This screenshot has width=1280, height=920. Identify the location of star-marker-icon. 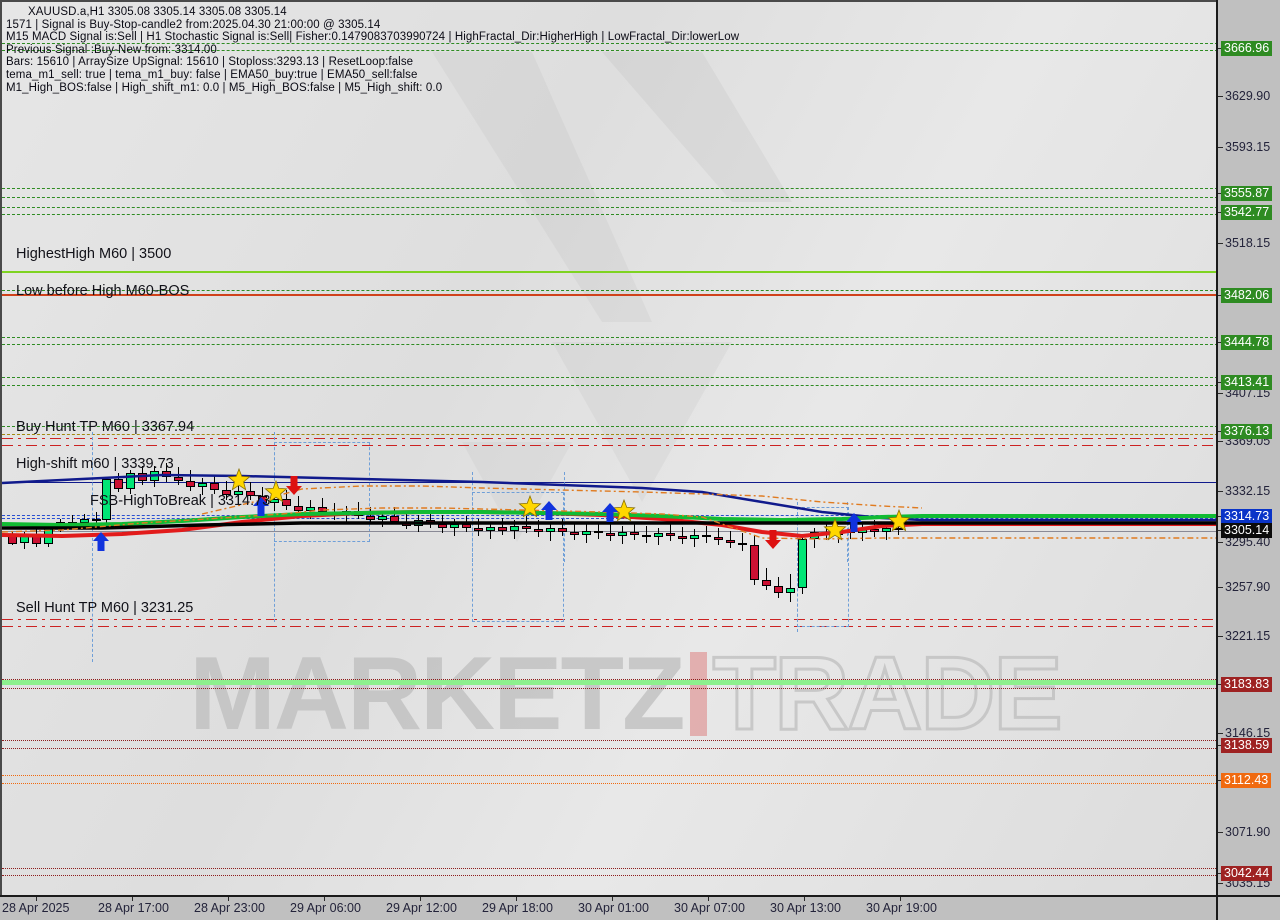
(899, 520).